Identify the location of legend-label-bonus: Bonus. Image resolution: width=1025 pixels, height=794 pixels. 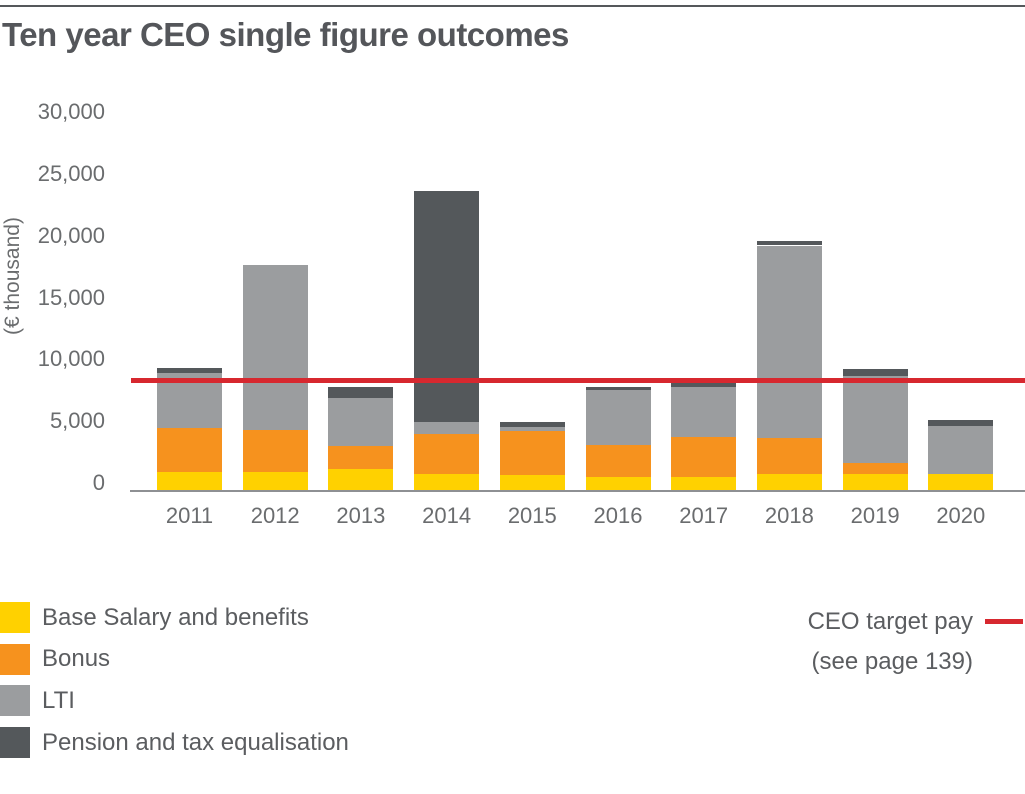
(76, 659).